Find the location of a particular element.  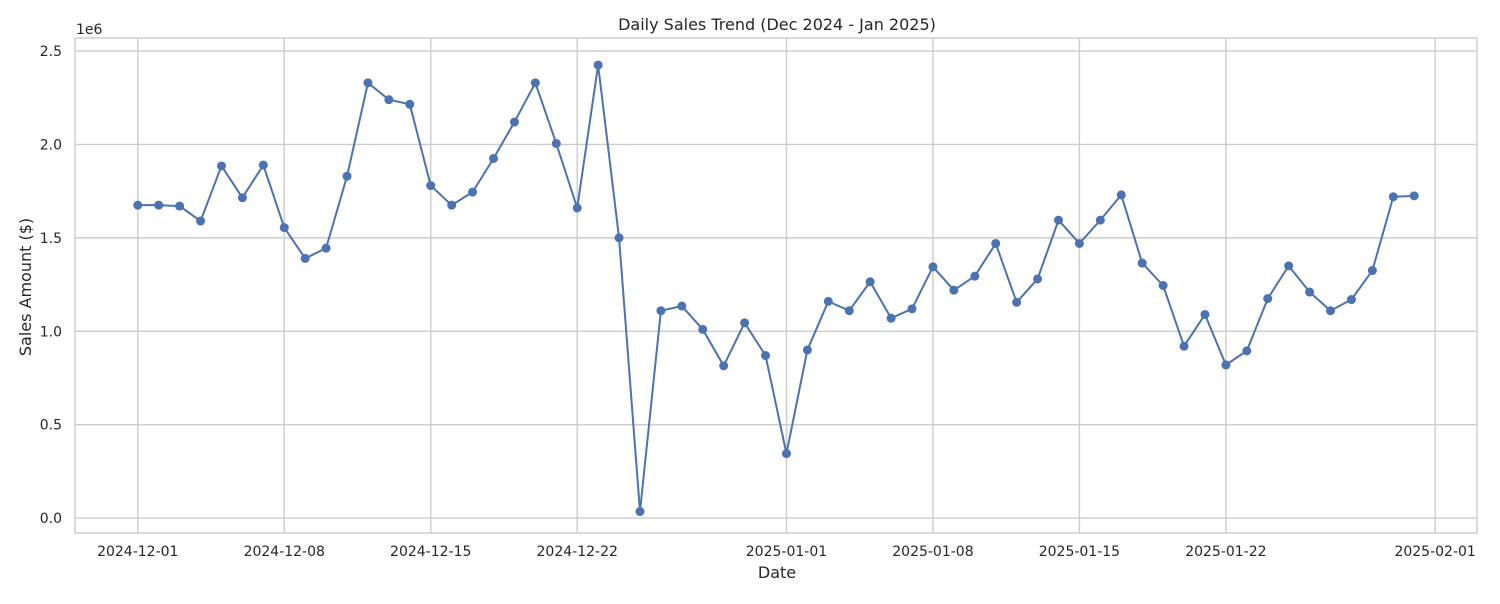

x-axis-title: Date is located at coordinates (777, 572).